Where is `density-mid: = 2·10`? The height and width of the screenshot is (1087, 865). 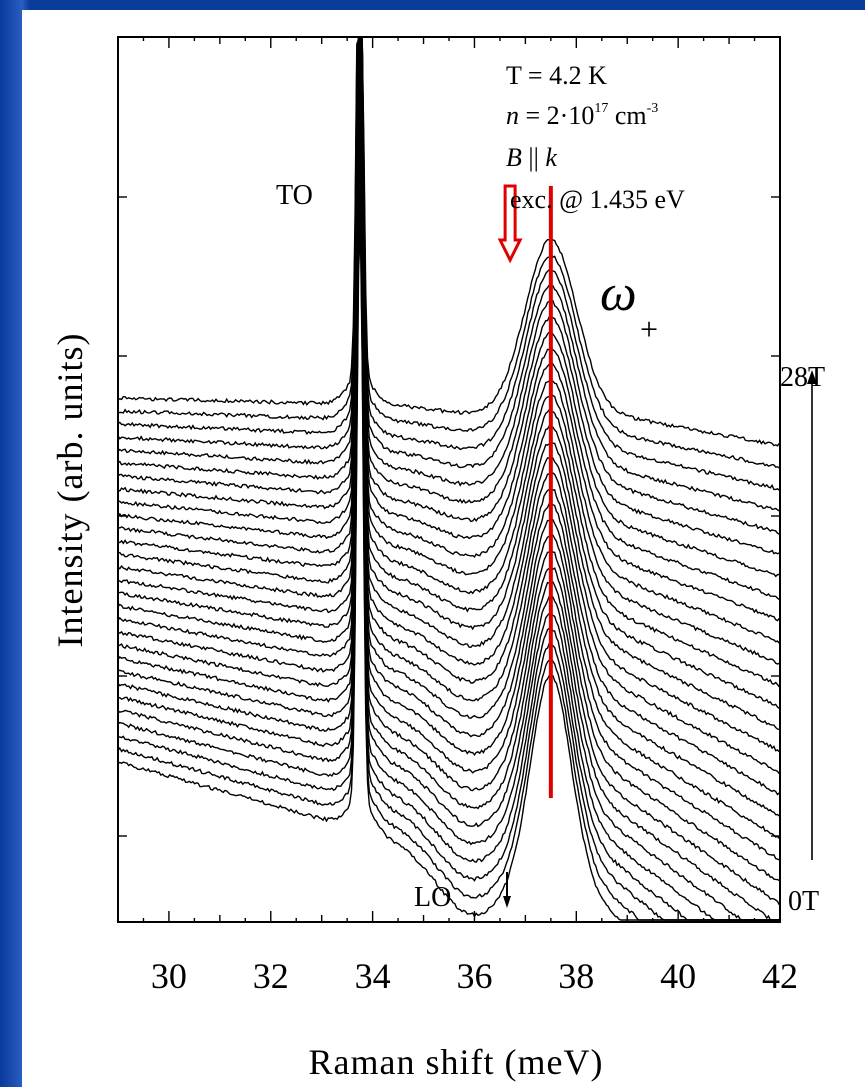 density-mid: = 2·10 is located at coordinates (556, 115).